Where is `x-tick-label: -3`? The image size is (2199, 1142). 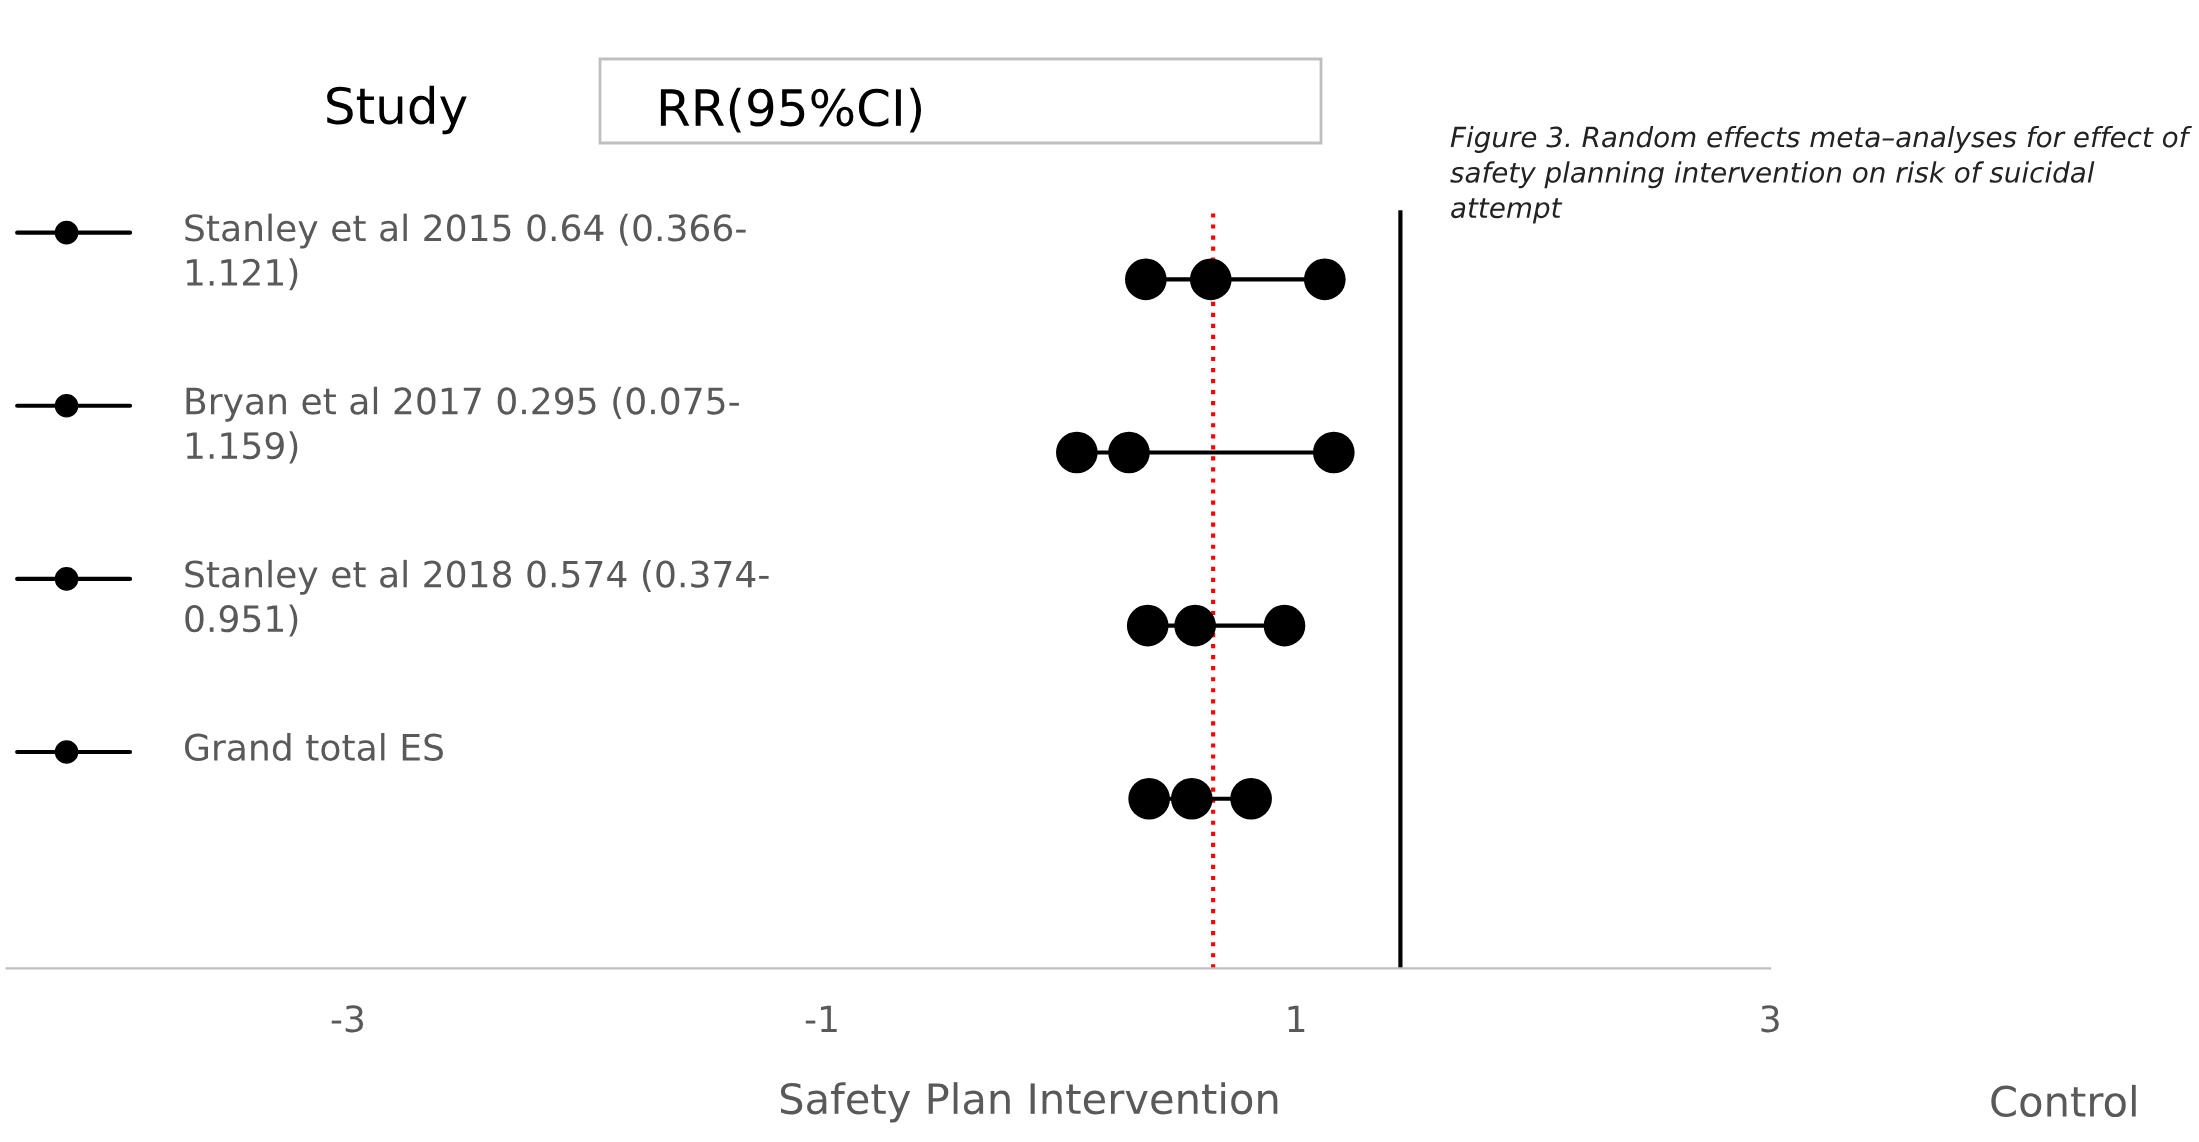
x-tick-label: -3 is located at coordinates (347, 1019).